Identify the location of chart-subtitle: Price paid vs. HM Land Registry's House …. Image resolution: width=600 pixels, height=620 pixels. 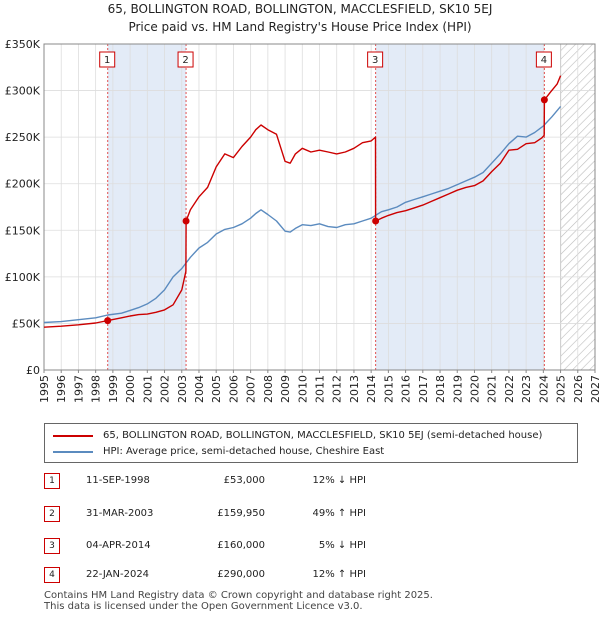
(300, 27).